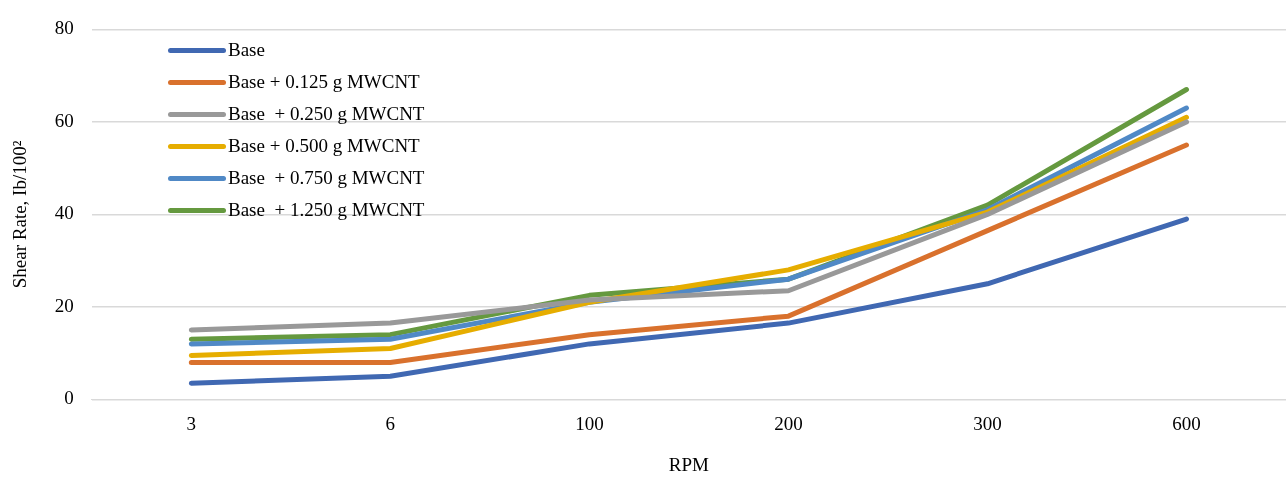 This screenshot has height=481, width=1286. What do you see at coordinates (326, 210) in the screenshot?
I see `legend-label: Base + 1.250 g MWCNT` at bounding box center [326, 210].